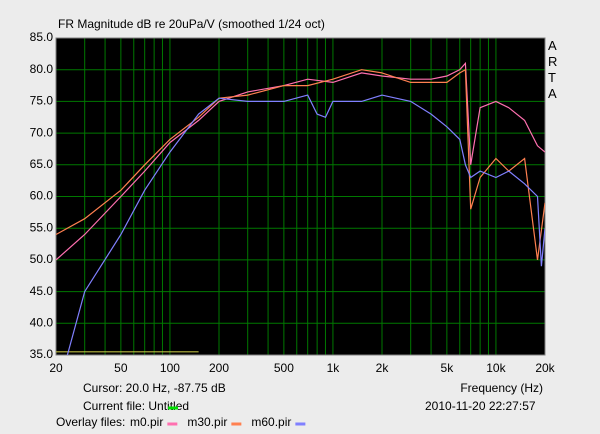  What do you see at coordinates (42, 164) in the screenshot?
I see `y-tick-label: 65.0` at bounding box center [42, 164].